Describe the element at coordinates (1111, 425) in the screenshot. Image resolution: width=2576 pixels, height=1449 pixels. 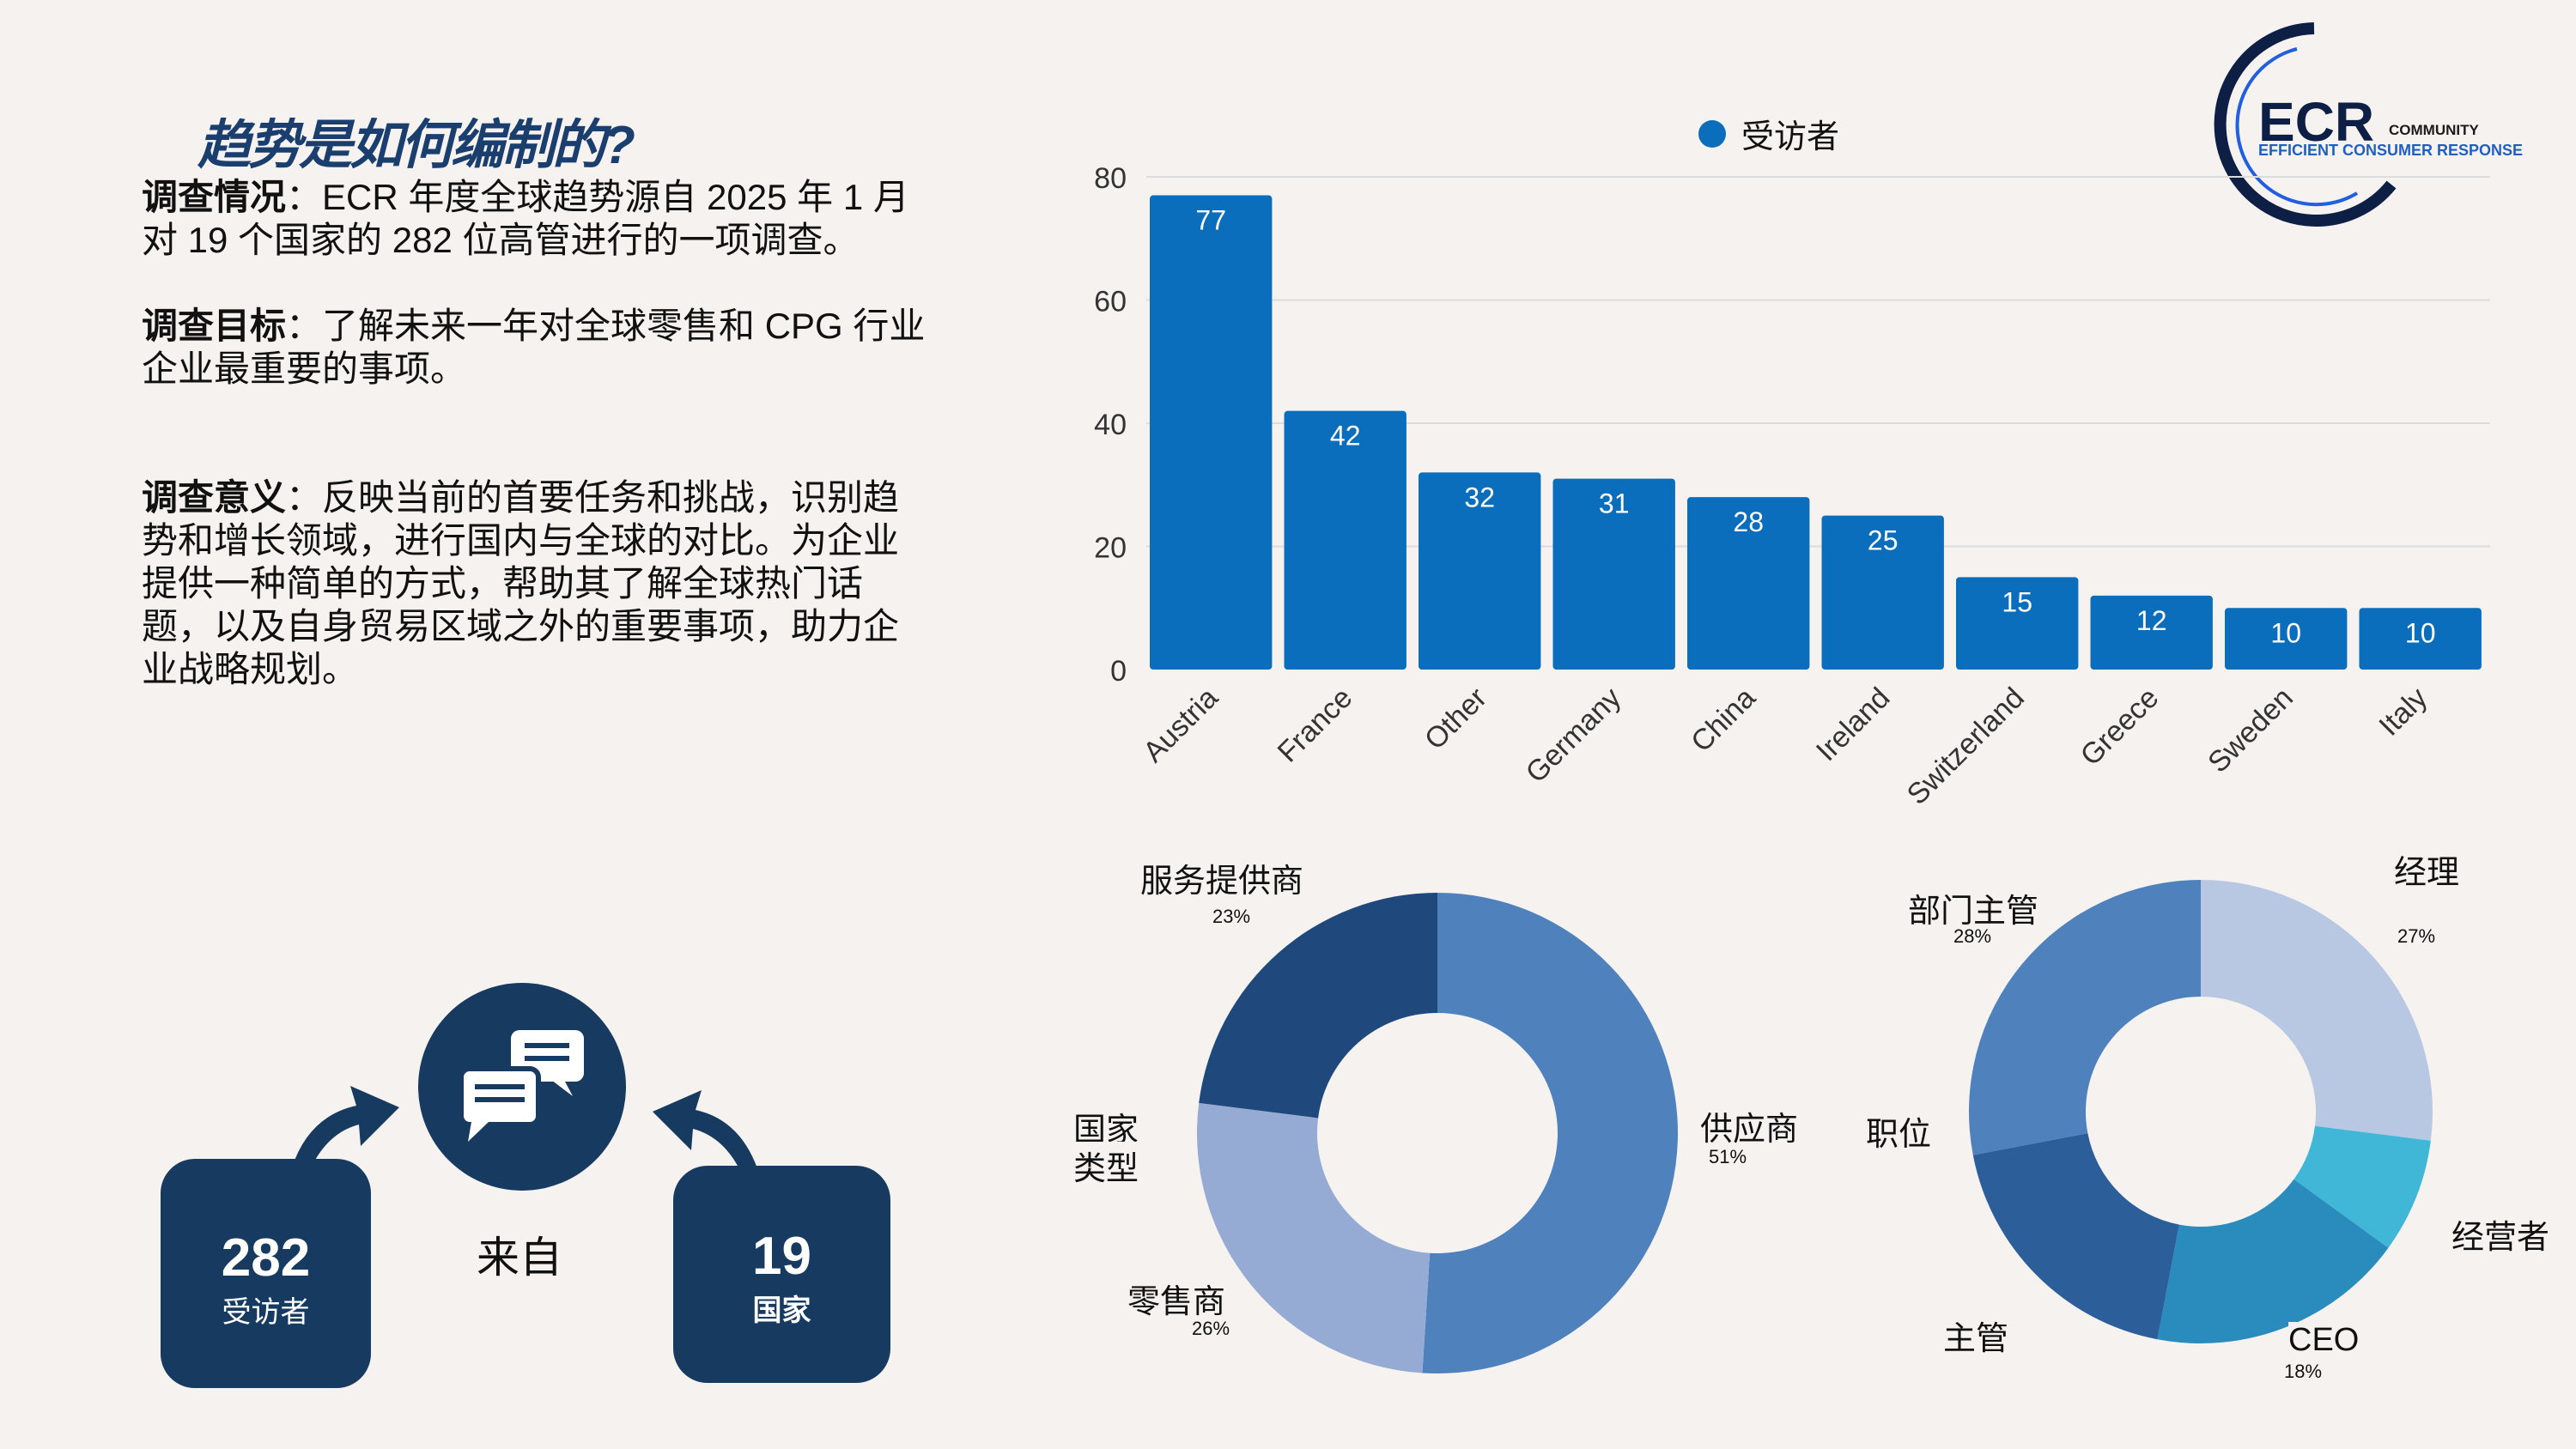
I see `y-tick-label: 40` at that location.